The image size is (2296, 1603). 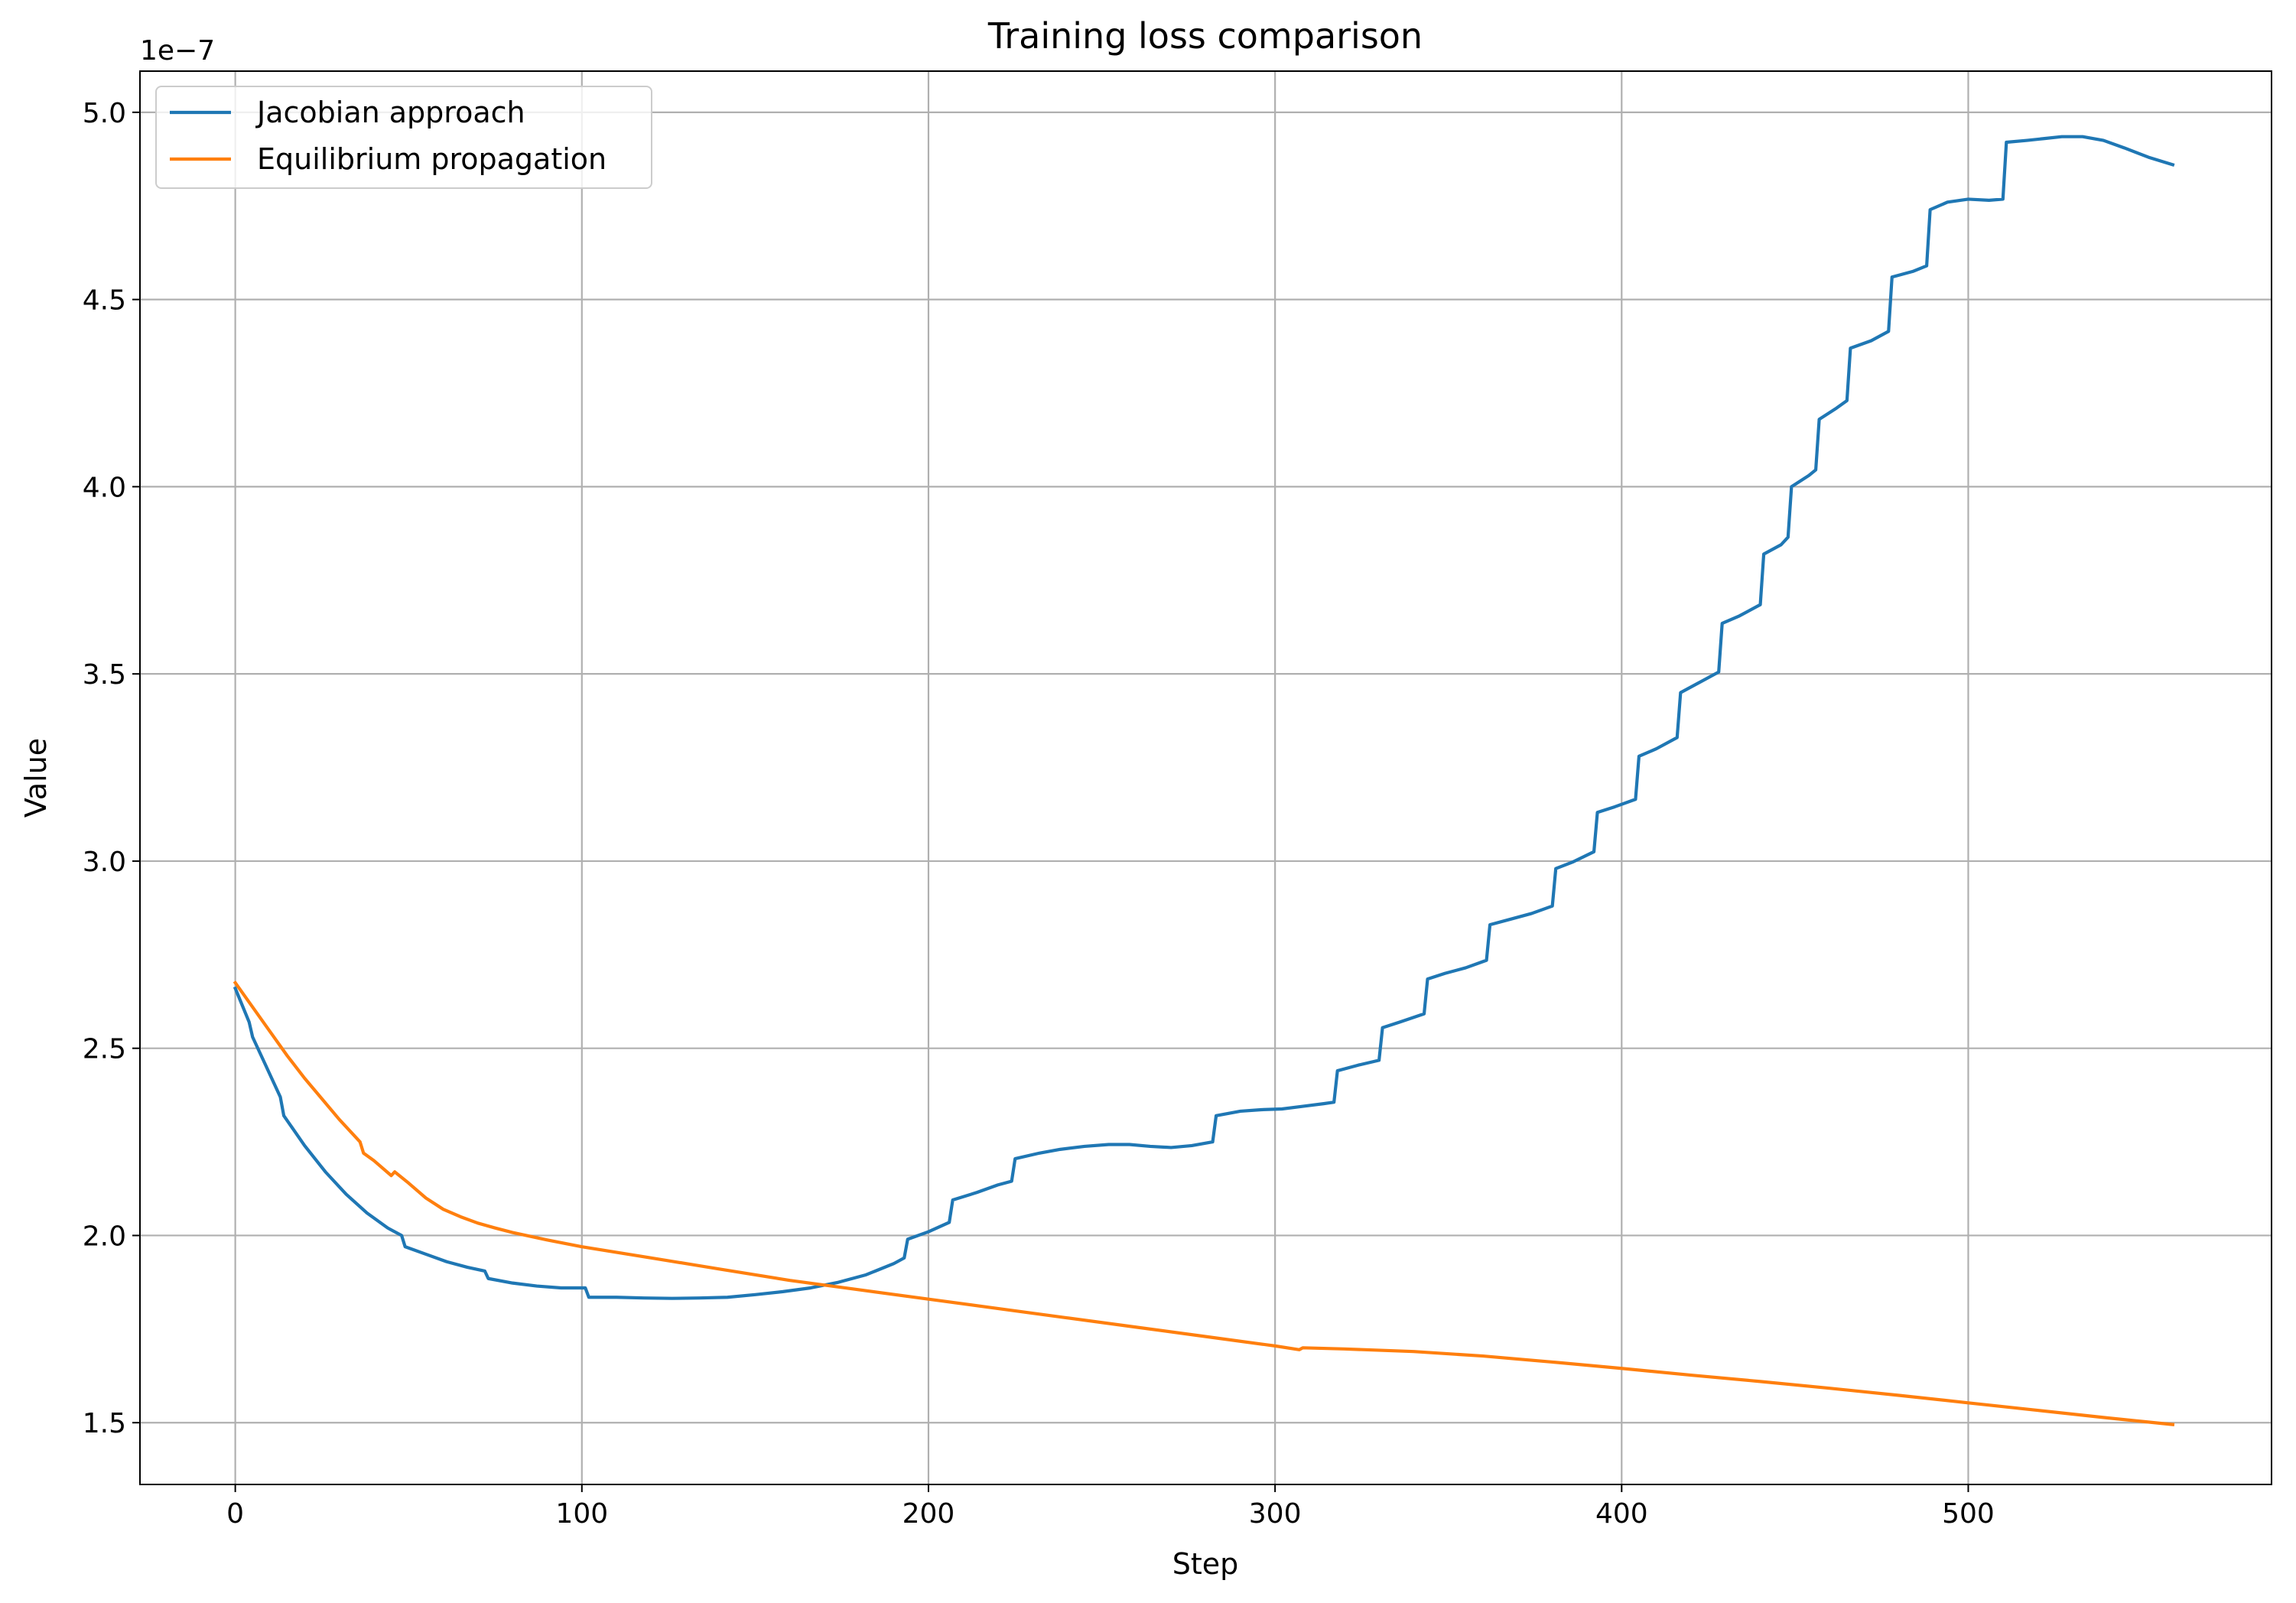 I want to click on x-axis-label: Step, so click(x=1206, y=1564).